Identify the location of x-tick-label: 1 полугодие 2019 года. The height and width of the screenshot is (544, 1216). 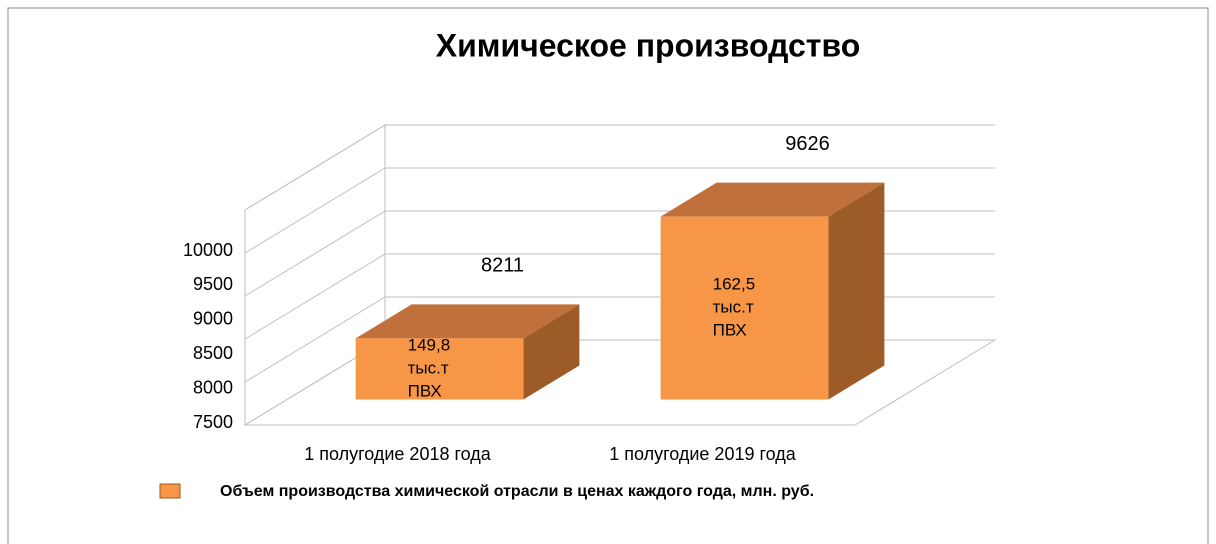
(703, 454).